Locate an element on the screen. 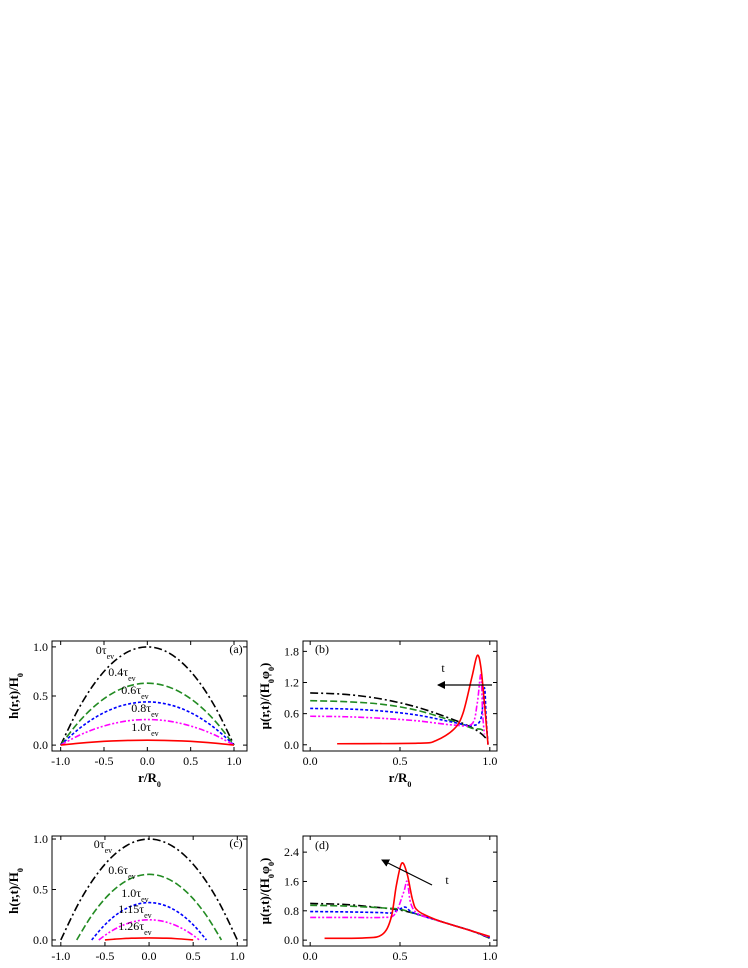 This screenshot has width=748, height=968. text-part: 0.4τ is located at coordinates (118, 672).